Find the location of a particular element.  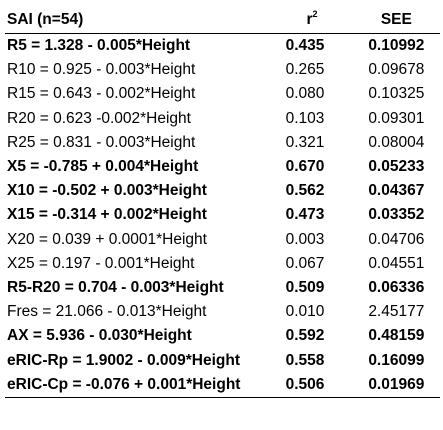

cell-r2: 0.670 is located at coordinates (305, 167).